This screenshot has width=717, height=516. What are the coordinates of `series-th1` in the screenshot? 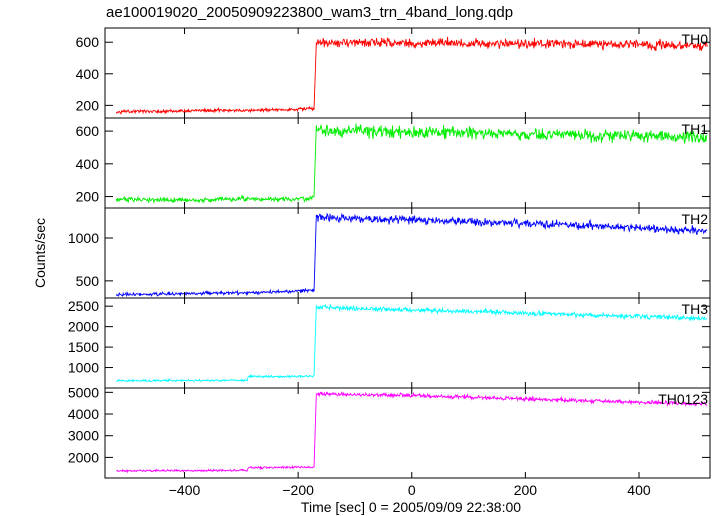 It's located at (411, 163).